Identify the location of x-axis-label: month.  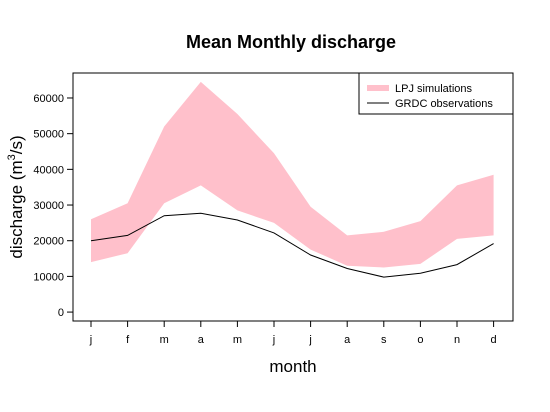
(292, 366).